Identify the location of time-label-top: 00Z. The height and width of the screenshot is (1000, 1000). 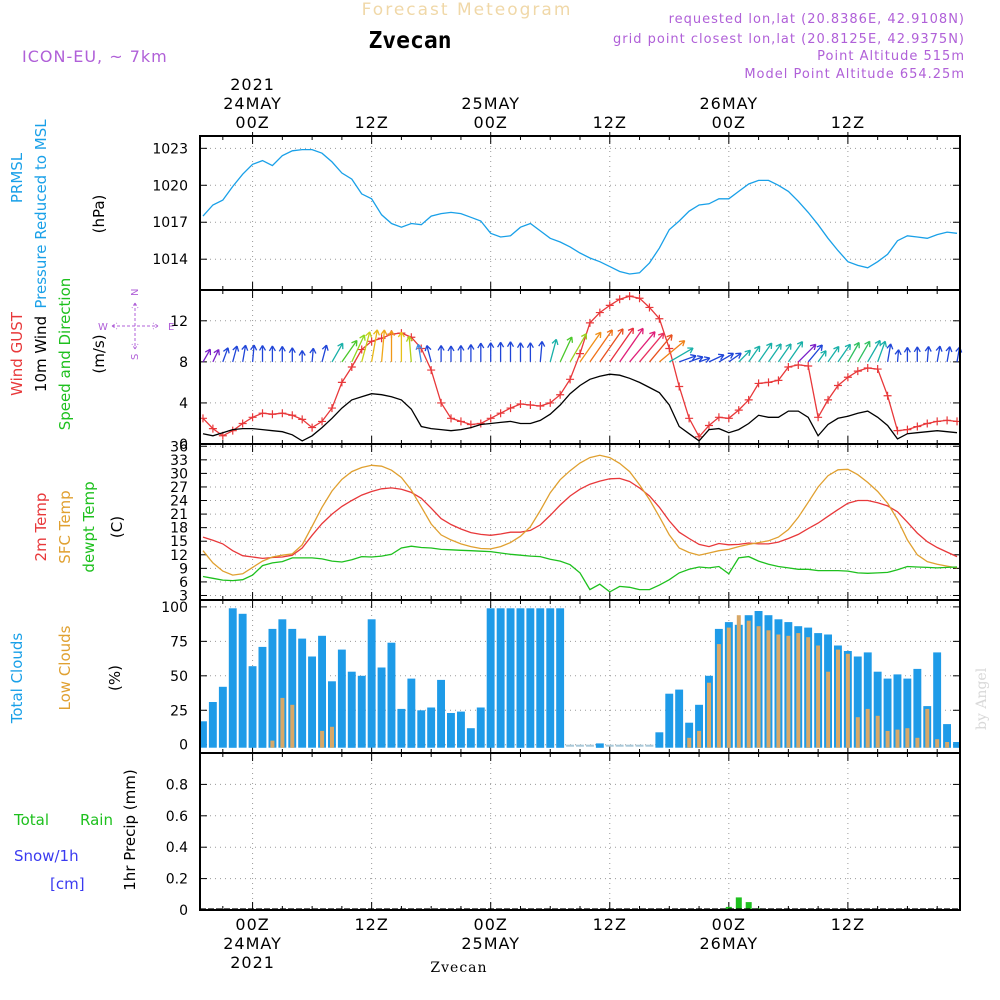
(491, 122).